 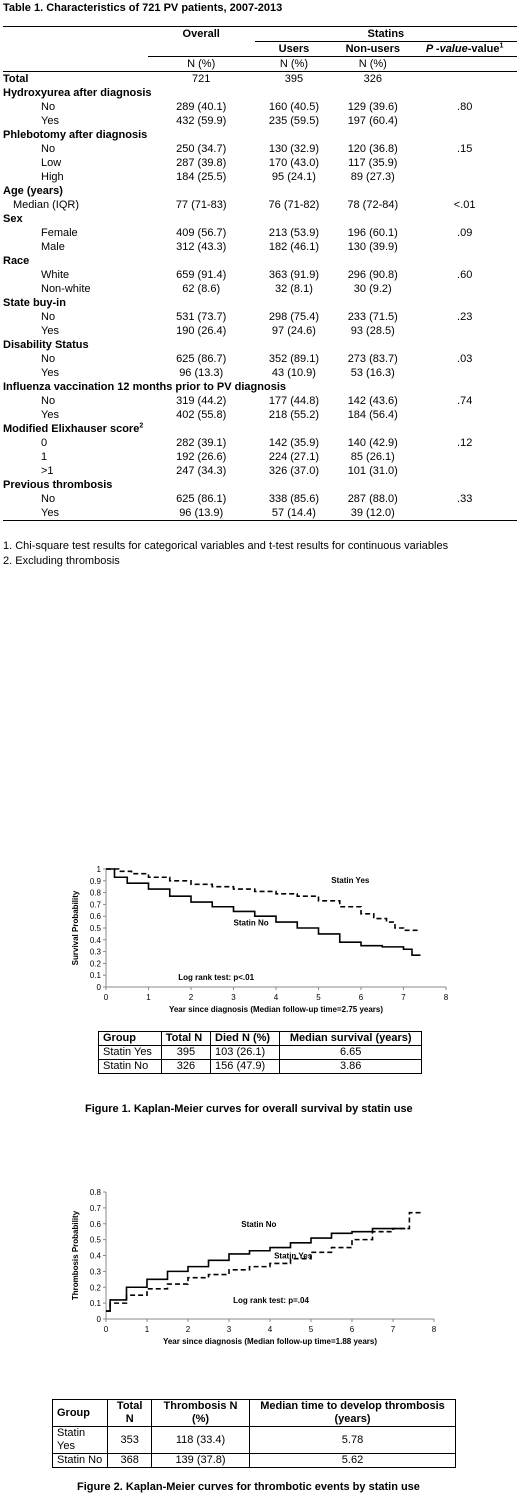 I want to click on table-row: Yes 96 (13.9) 57 (14.4) 39 (12.0), so click(x=260, y=513).